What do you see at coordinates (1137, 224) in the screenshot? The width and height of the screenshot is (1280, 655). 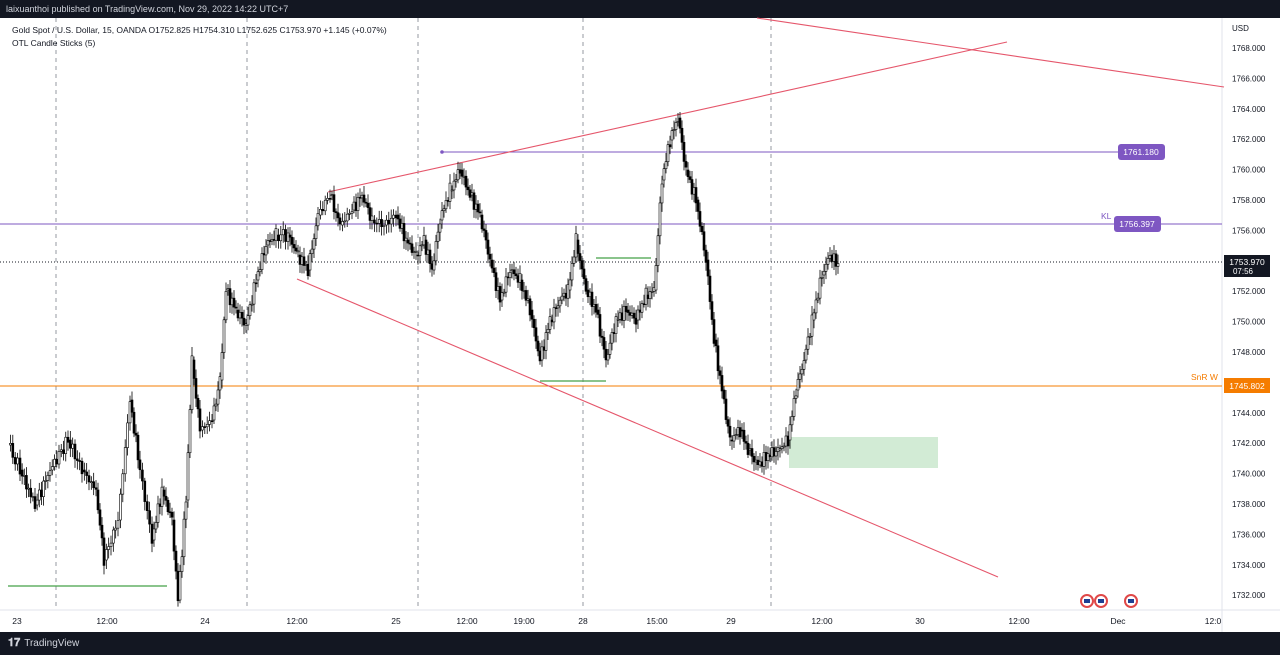 I see `kl-price-tag: 1756.397` at bounding box center [1137, 224].